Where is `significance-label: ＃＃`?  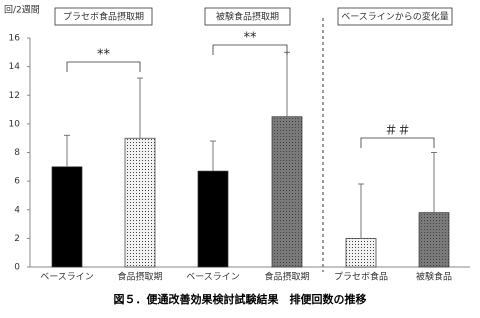 significance-label: ＃＃ is located at coordinates (397, 131).